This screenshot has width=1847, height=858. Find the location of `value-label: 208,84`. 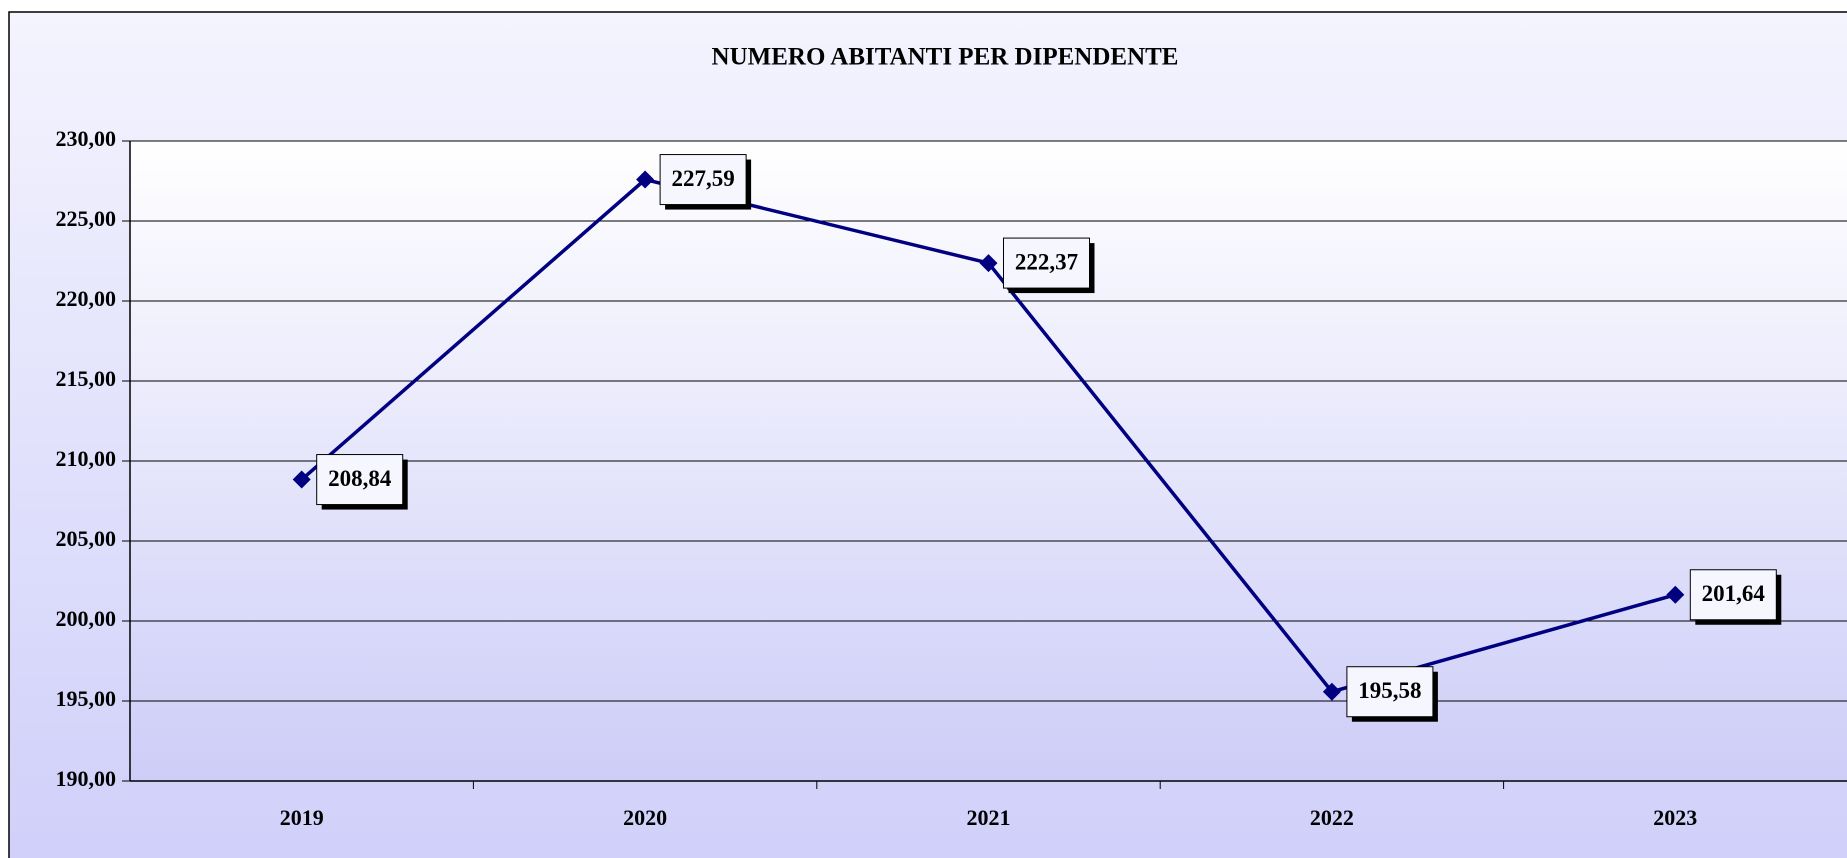

value-label: 208,84 is located at coordinates (360, 478).